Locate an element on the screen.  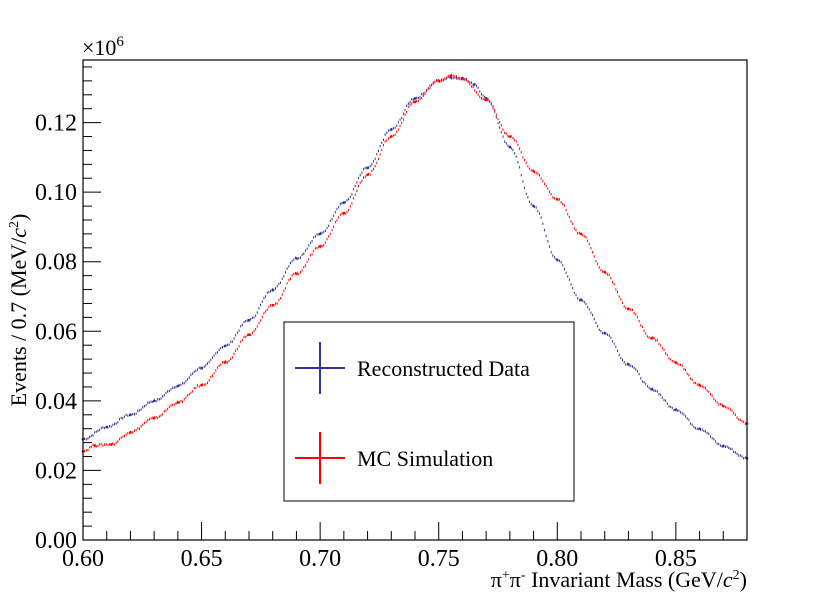
x-axis-title: π+π- Invariant Mass (GeV/c2) is located at coordinates (619, 579).